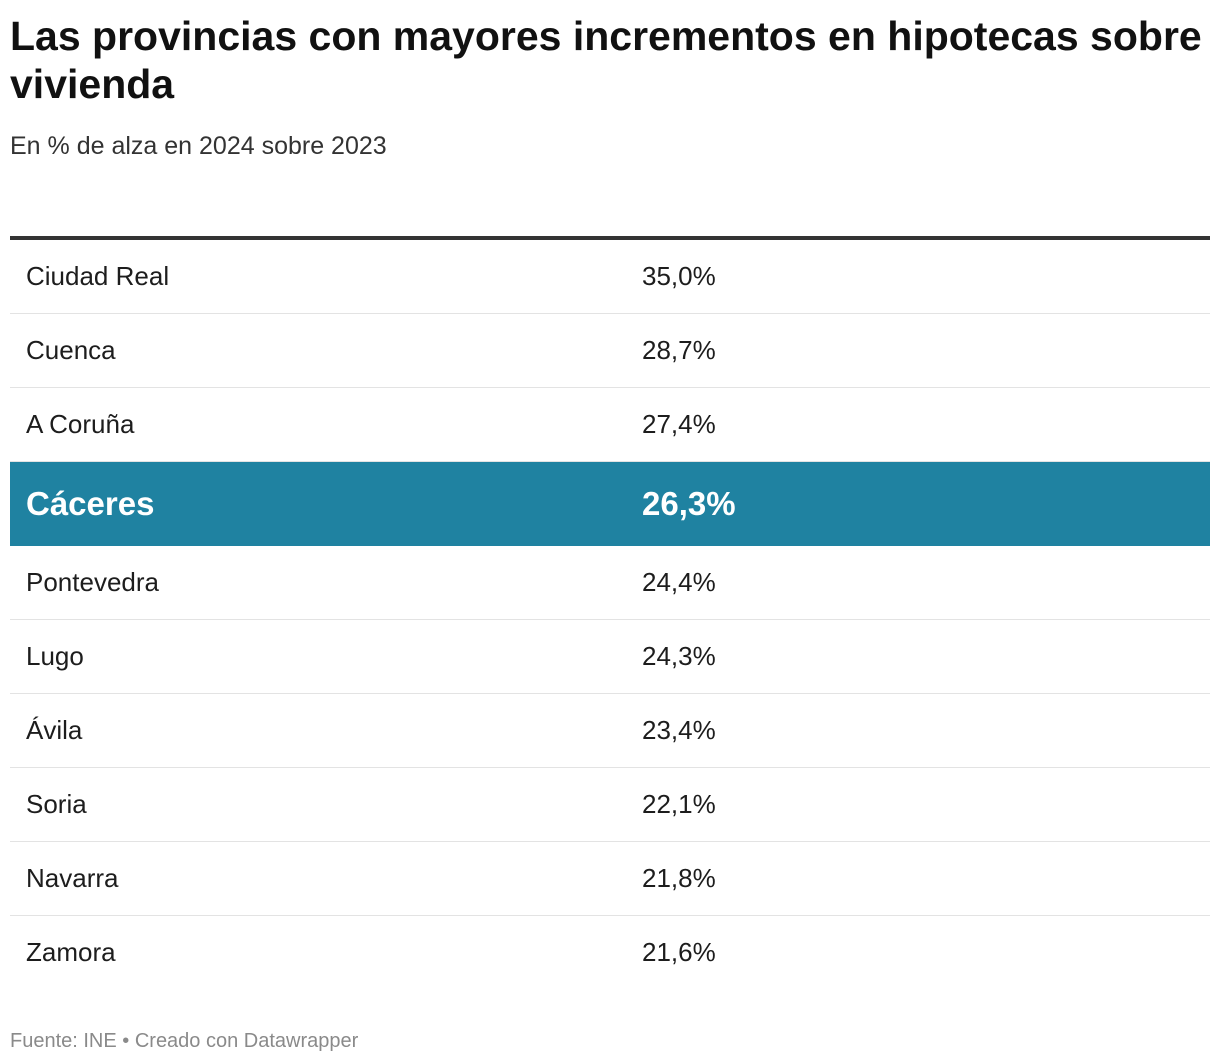 The image size is (1220, 1064). Describe the element at coordinates (679, 424) in the screenshot. I see `province-value: 27,4%` at that location.